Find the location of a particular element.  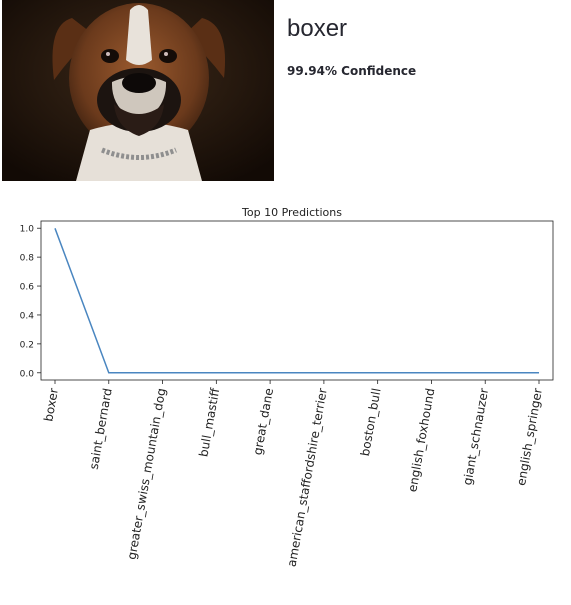

x-tick-label: saint_bernard is located at coordinates (101, 428).